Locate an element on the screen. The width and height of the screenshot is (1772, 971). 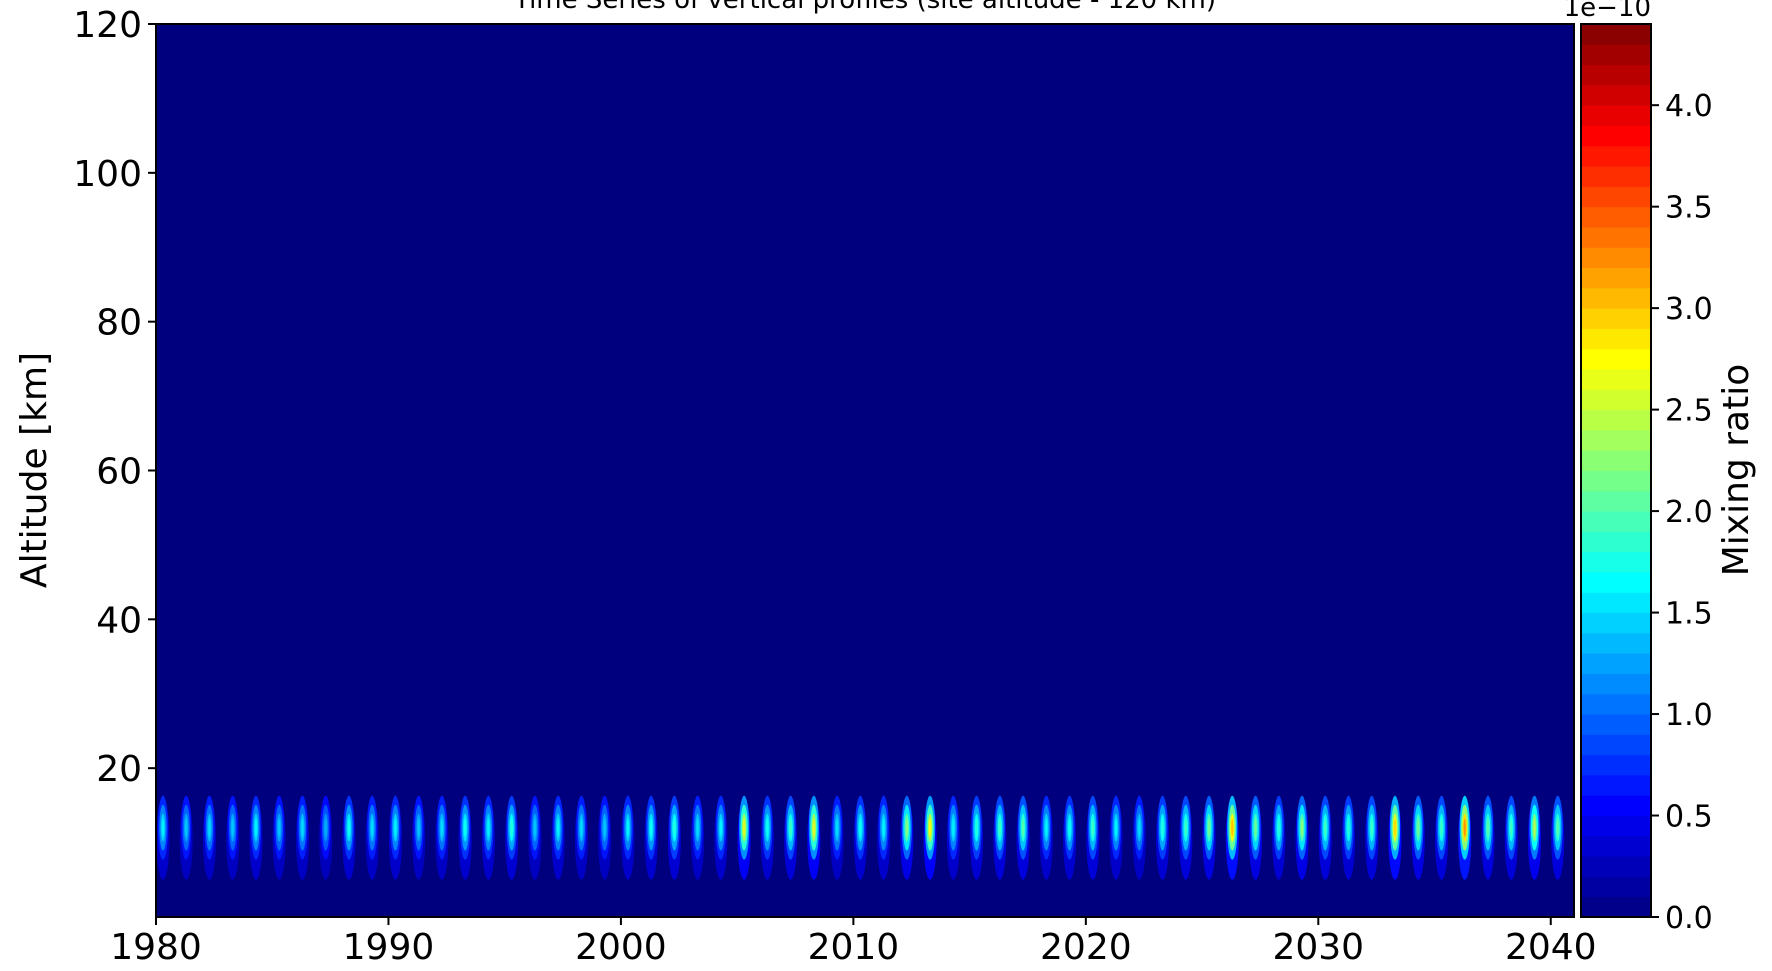
y-tick-label: 100 is located at coordinates (107, 174).